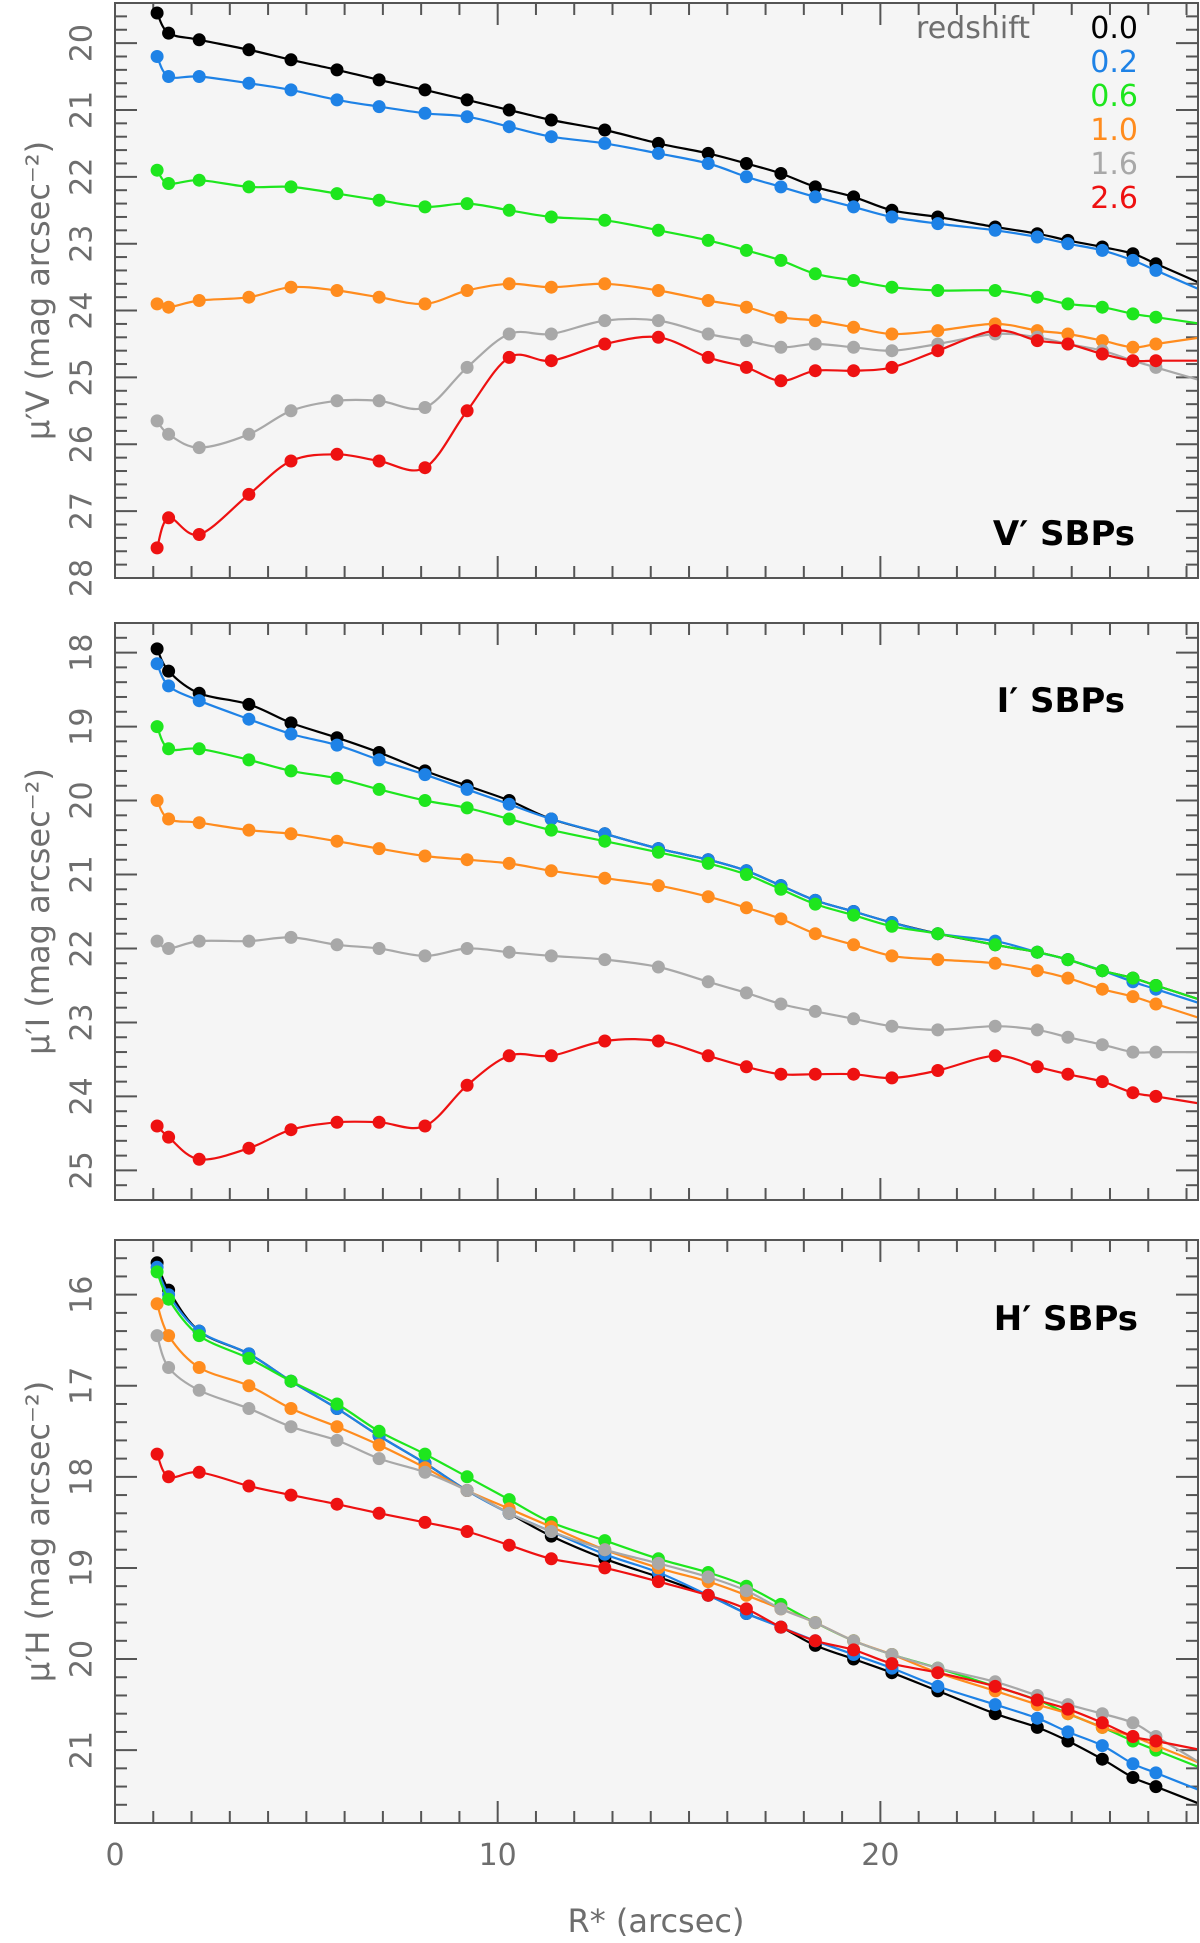 The height and width of the screenshot is (1943, 1200). I want to click on legend-entry-z-0-2: 0.2, so click(1114, 62).